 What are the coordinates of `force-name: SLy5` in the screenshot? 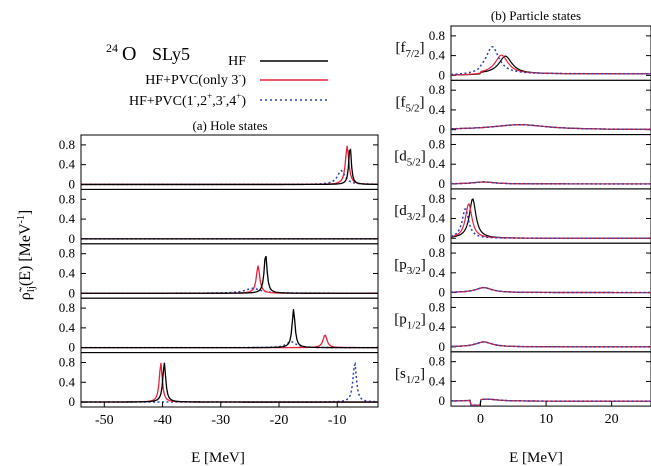 It's located at (171, 54).